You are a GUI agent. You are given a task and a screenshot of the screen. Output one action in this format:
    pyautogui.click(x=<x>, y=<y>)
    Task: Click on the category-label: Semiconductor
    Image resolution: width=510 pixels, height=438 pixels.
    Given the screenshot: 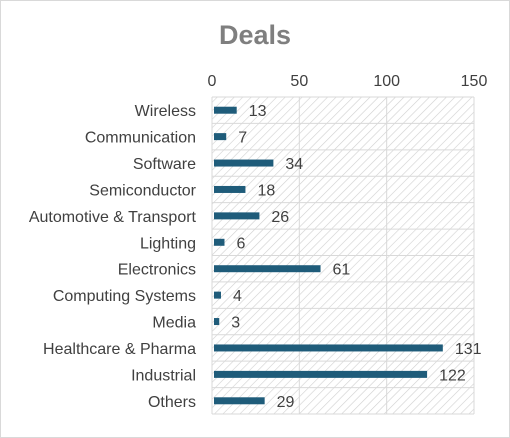 What is the action you would take?
    pyautogui.click(x=142, y=190)
    